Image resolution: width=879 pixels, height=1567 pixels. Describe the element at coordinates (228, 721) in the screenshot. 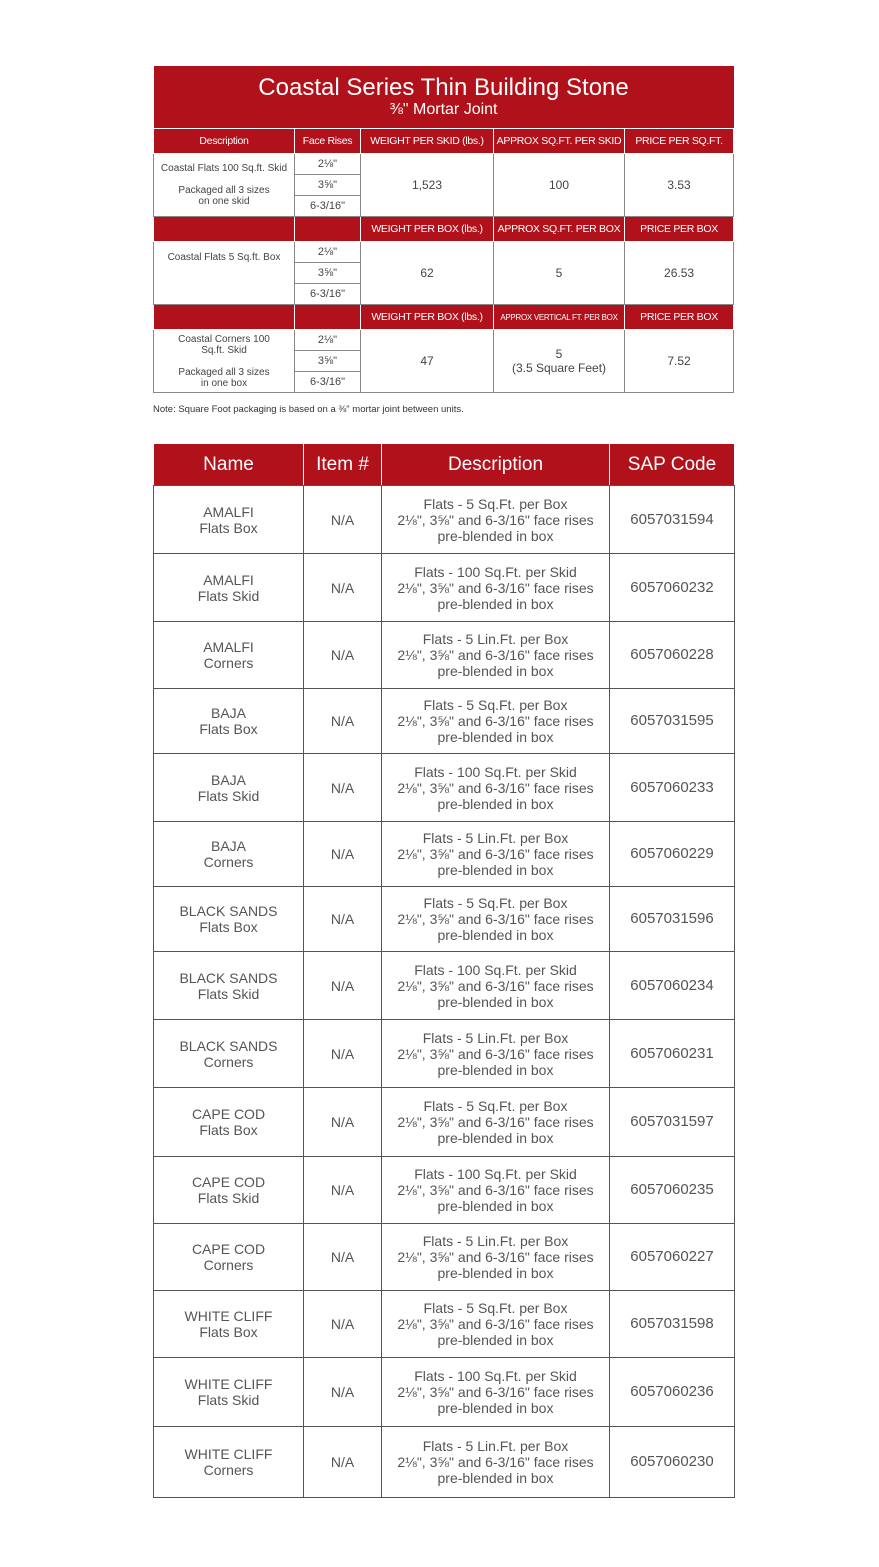

I see `product-name: BAJA Flats Box` at that location.